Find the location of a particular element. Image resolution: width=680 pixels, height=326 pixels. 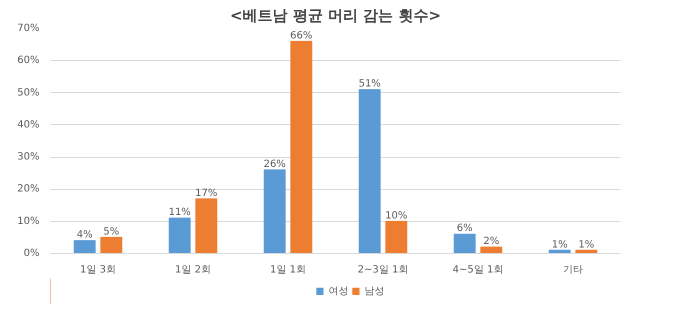

y-tick-label: 50% is located at coordinates (28, 92).